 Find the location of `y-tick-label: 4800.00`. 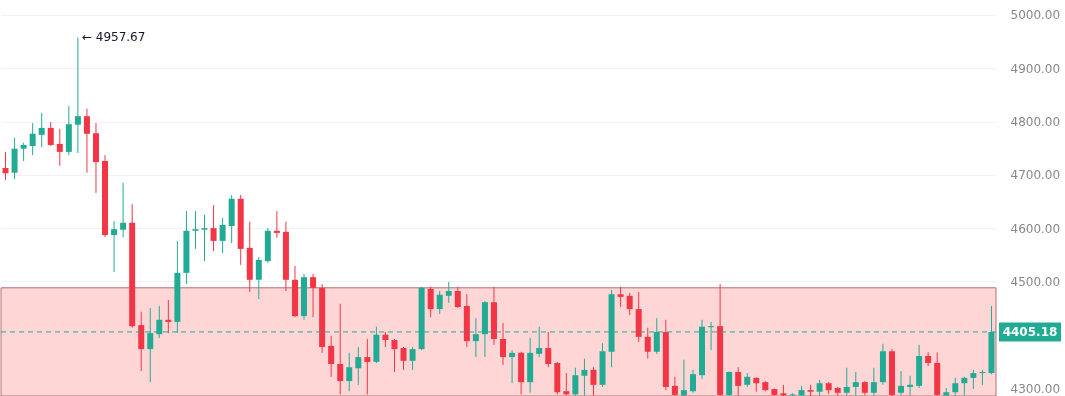

y-tick-label: 4800.00 is located at coordinates (1035, 122).